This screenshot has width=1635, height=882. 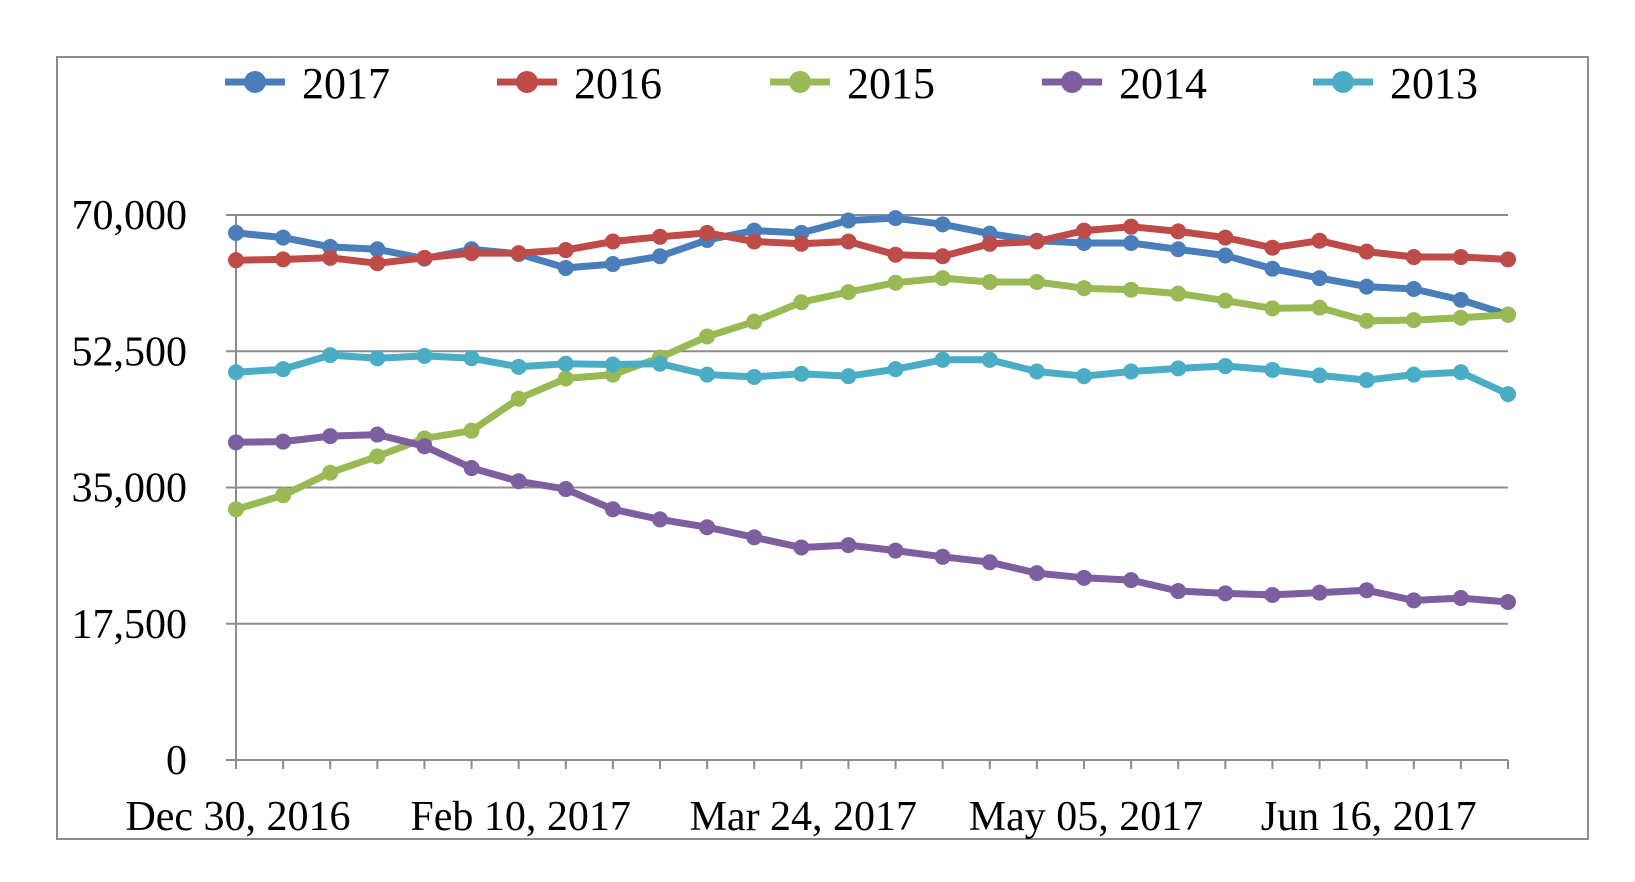 What do you see at coordinates (1369, 817) in the screenshot?
I see `x-tick-label: Jun 16, 2017` at bounding box center [1369, 817].